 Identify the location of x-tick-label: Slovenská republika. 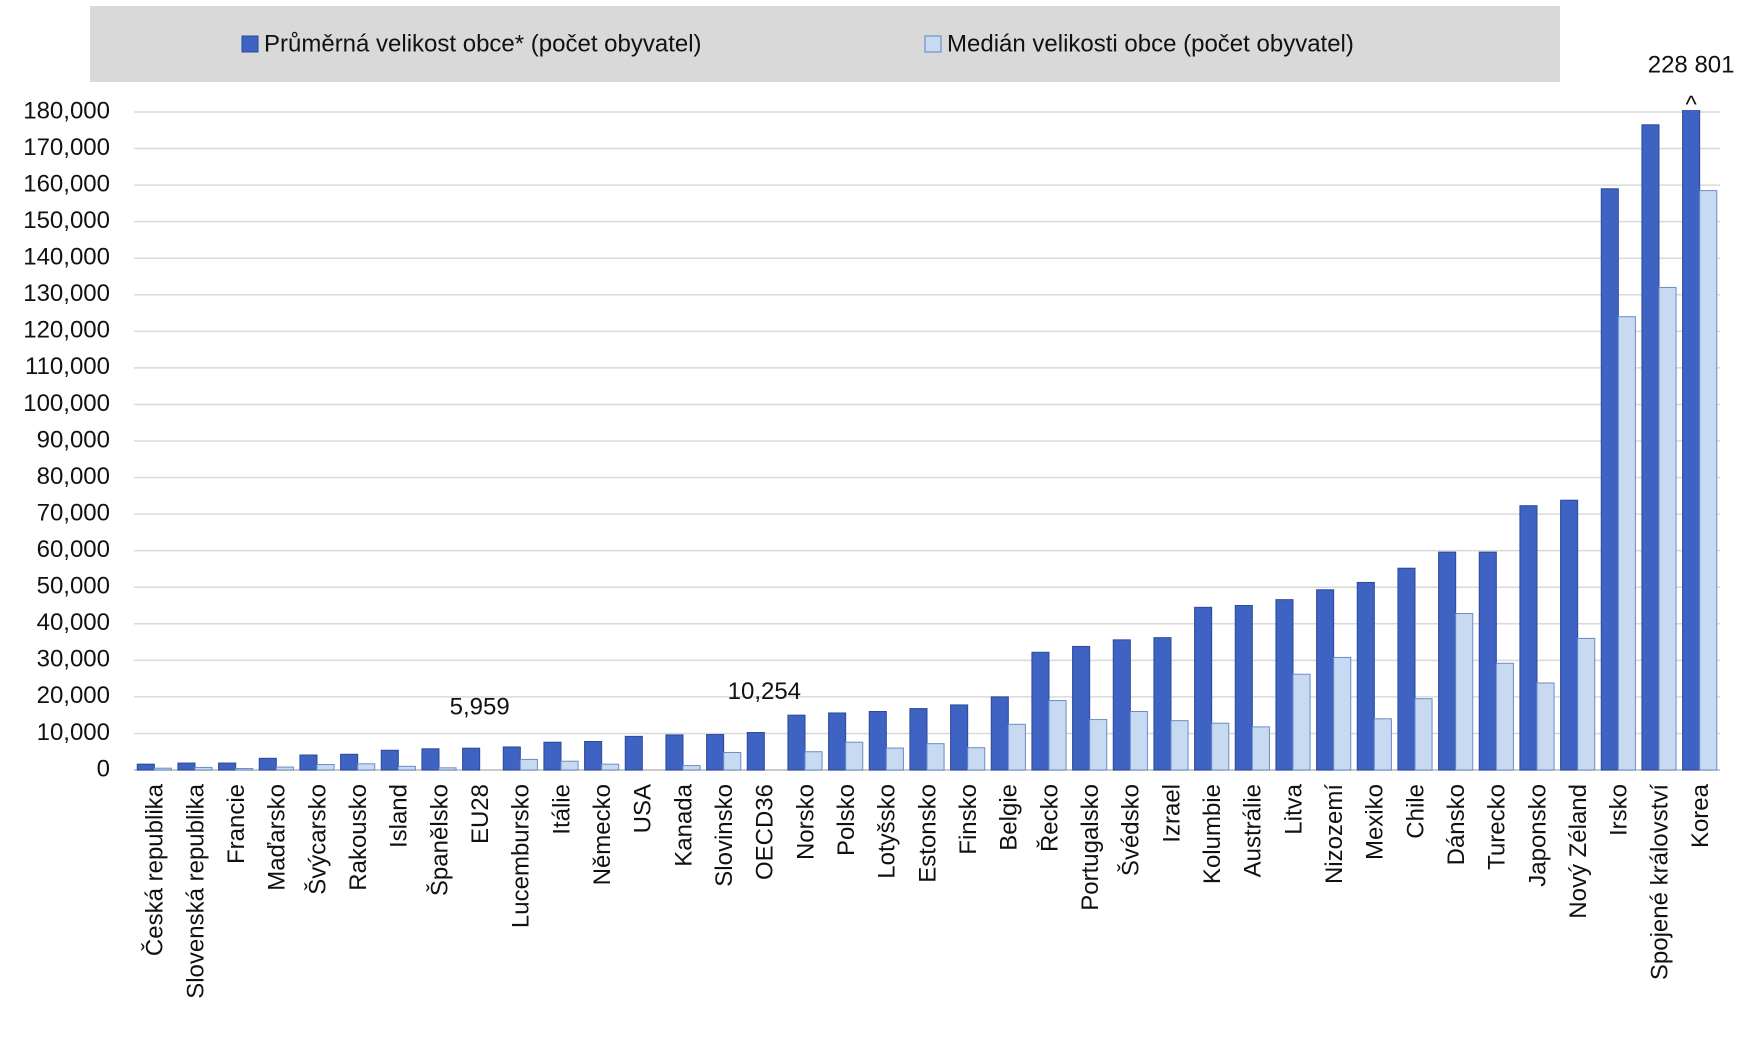
(195, 890).